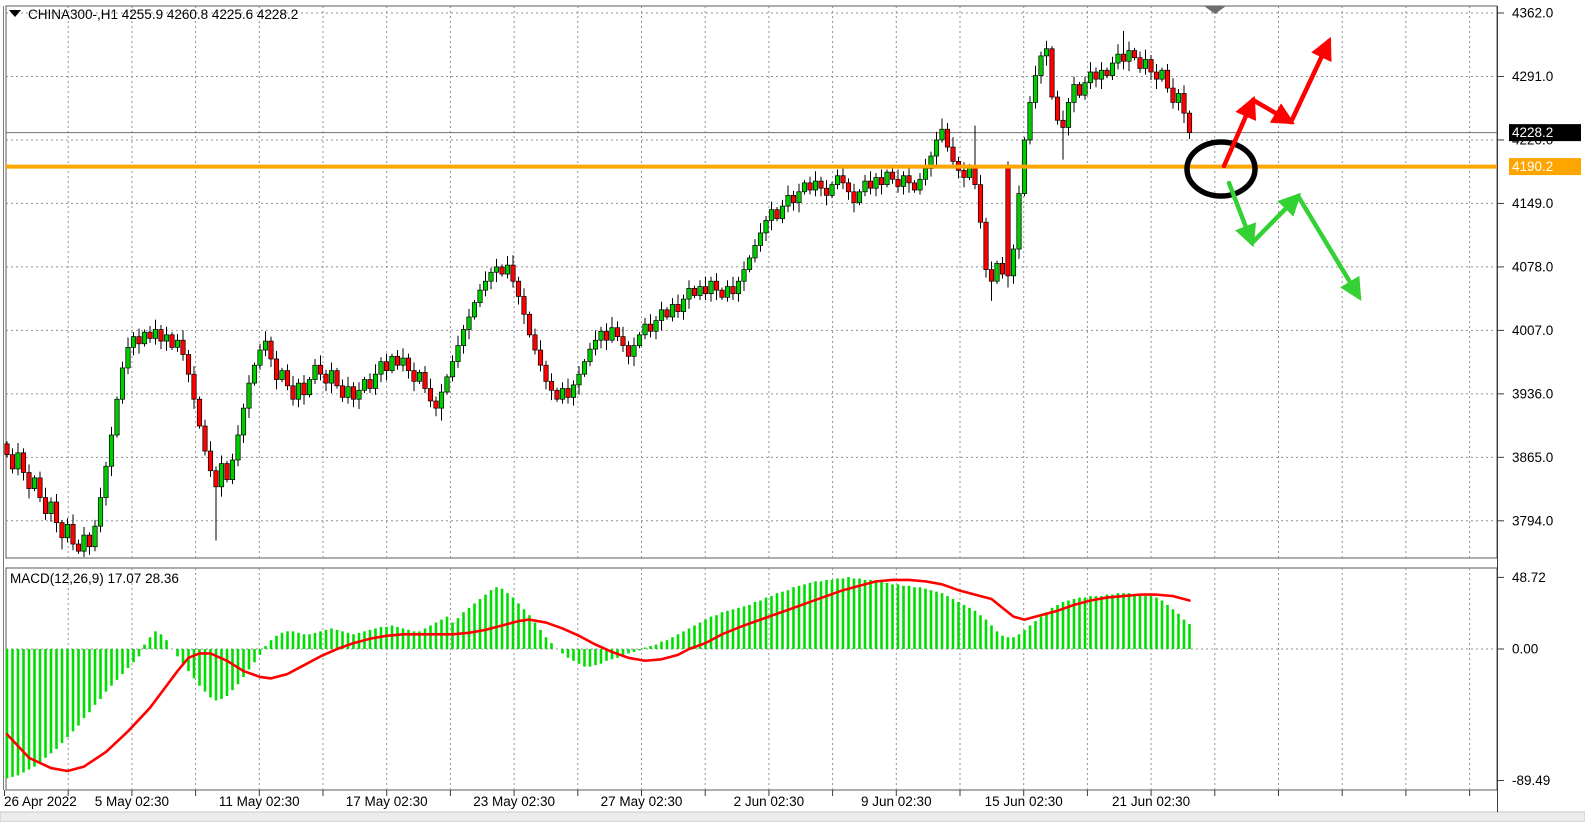 The height and width of the screenshot is (822, 1585). Describe the element at coordinates (1532, 393) in the screenshot. I see `price-axis-label: 3936.0` at that location.